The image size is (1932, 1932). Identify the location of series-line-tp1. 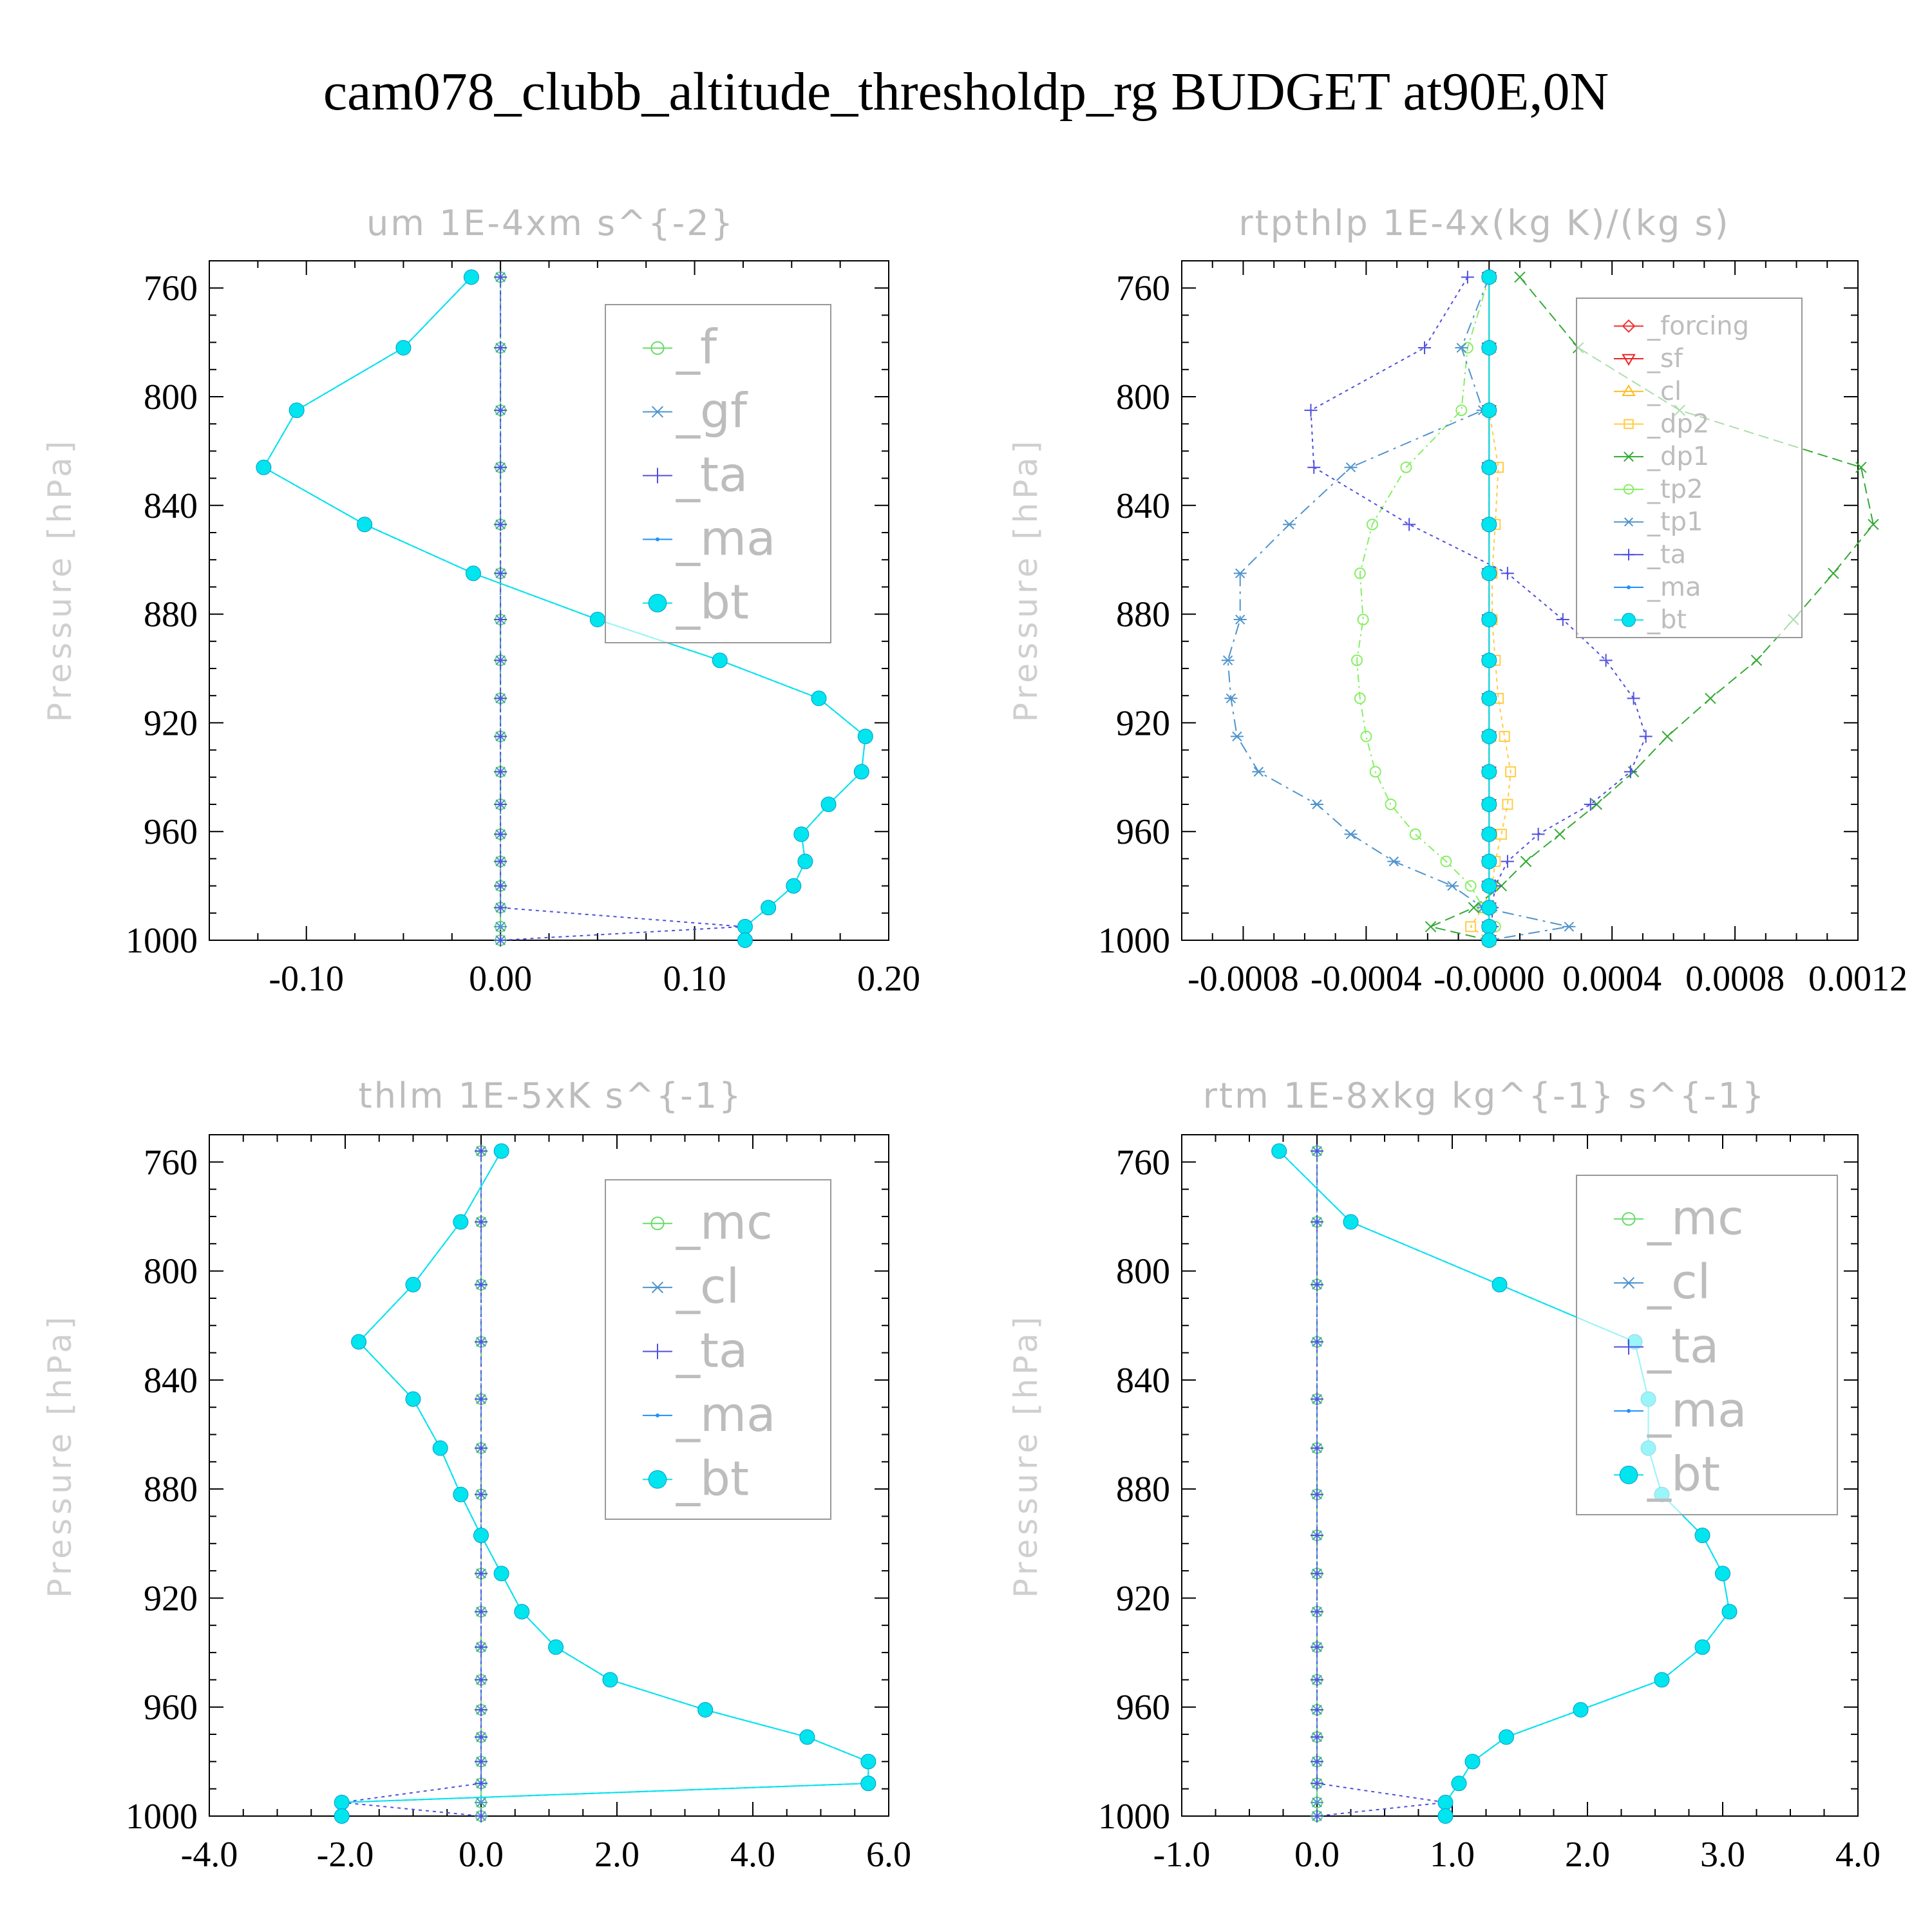
(1398, 608).